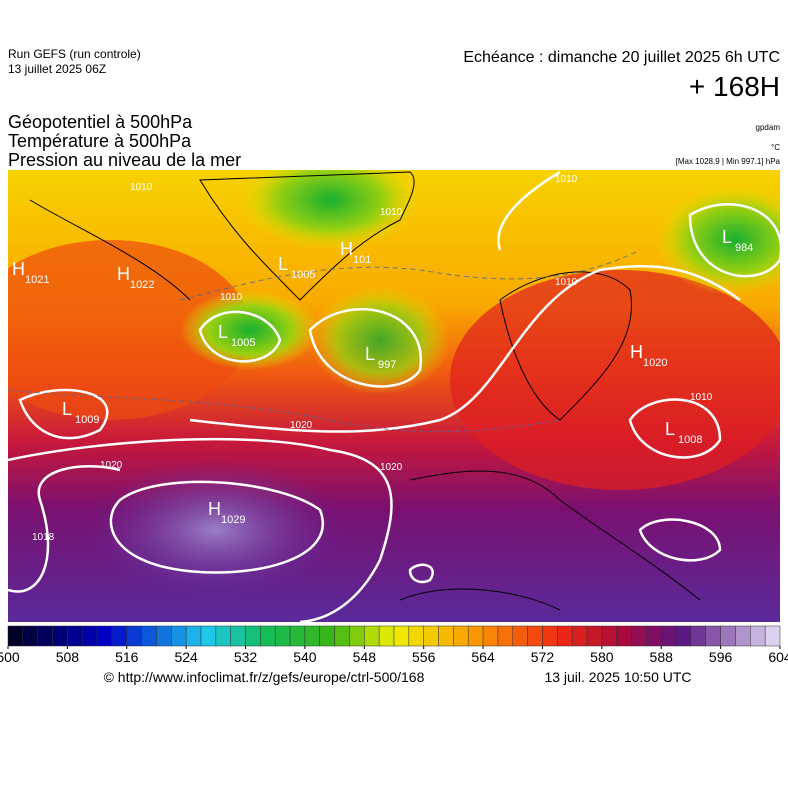 The width and height of the screenshot is (788, 789). I want to click on colorbar-label: 524, so click(186, 657).